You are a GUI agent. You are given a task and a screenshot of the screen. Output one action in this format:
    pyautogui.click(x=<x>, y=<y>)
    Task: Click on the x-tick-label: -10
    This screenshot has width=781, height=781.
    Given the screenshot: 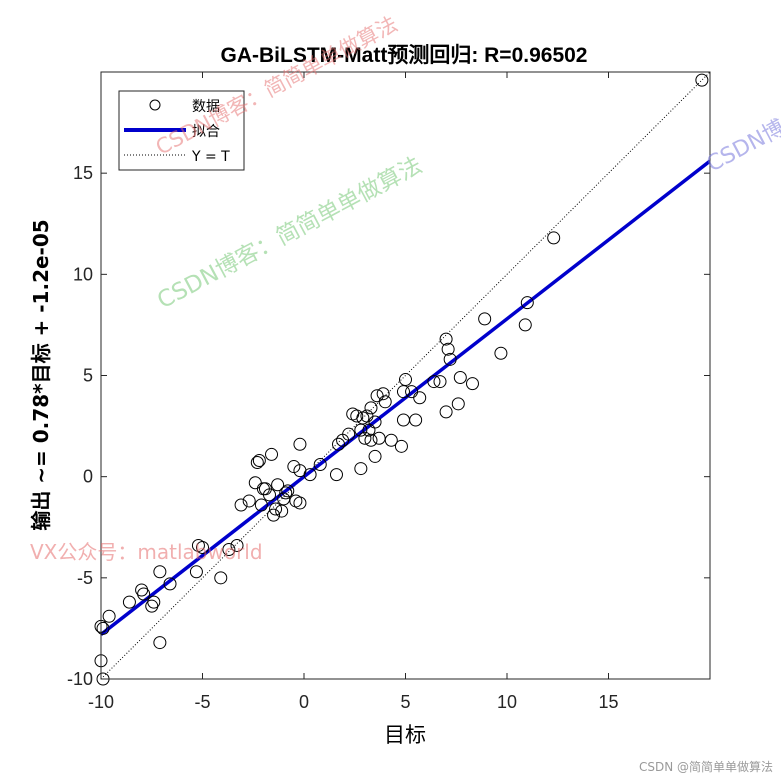 What is the action you would take?
    pyautogui.click(x=101, y=702)
    